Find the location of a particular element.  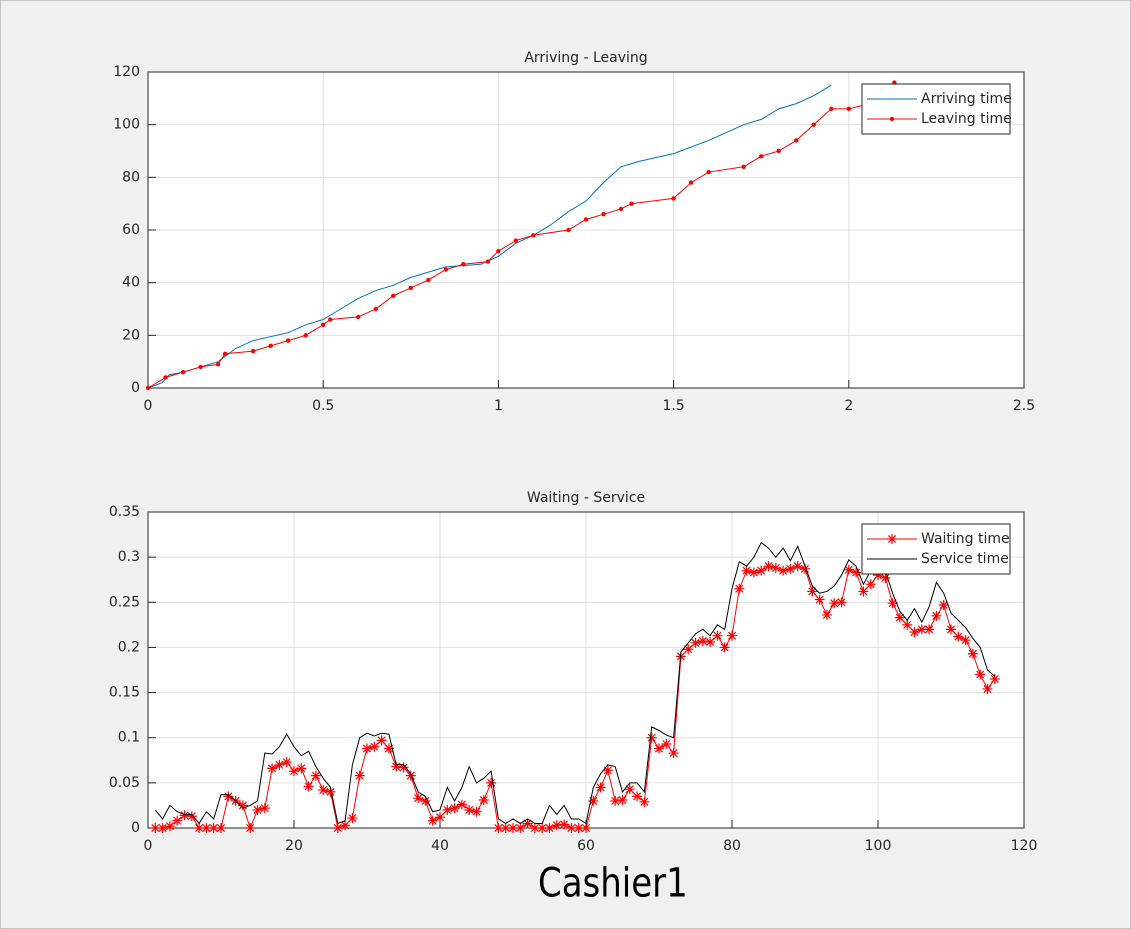

chart-title: Waiting - Service is located at coordinates (586, 498).